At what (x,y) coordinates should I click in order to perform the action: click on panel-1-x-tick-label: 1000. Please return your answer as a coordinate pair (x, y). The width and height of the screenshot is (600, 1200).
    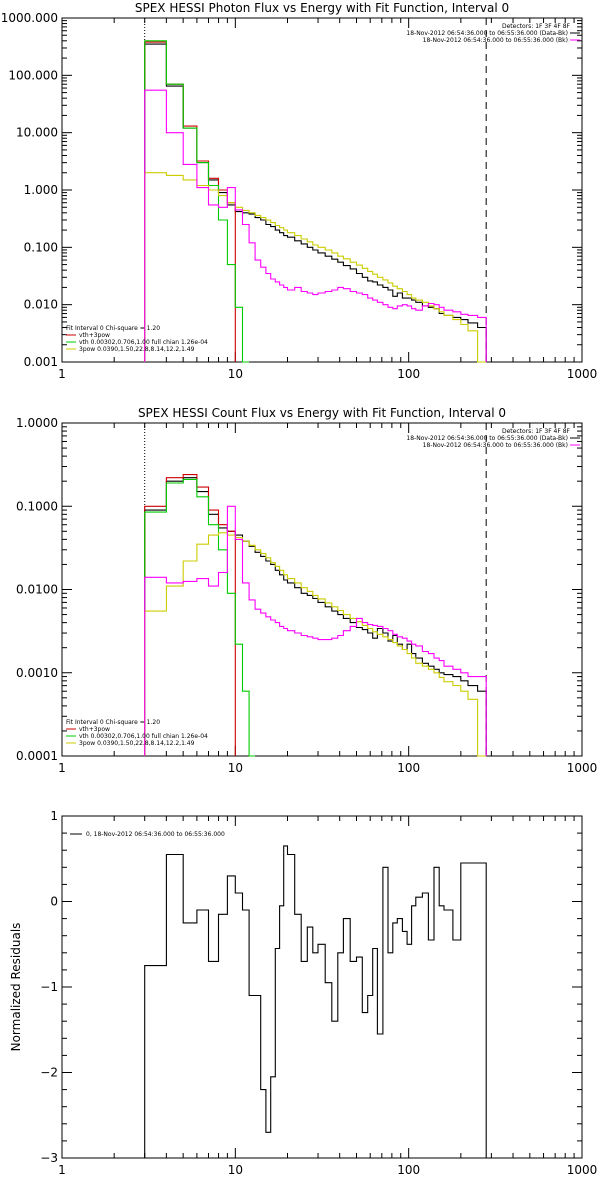
    Looking at the image, I should click on (582, 768).